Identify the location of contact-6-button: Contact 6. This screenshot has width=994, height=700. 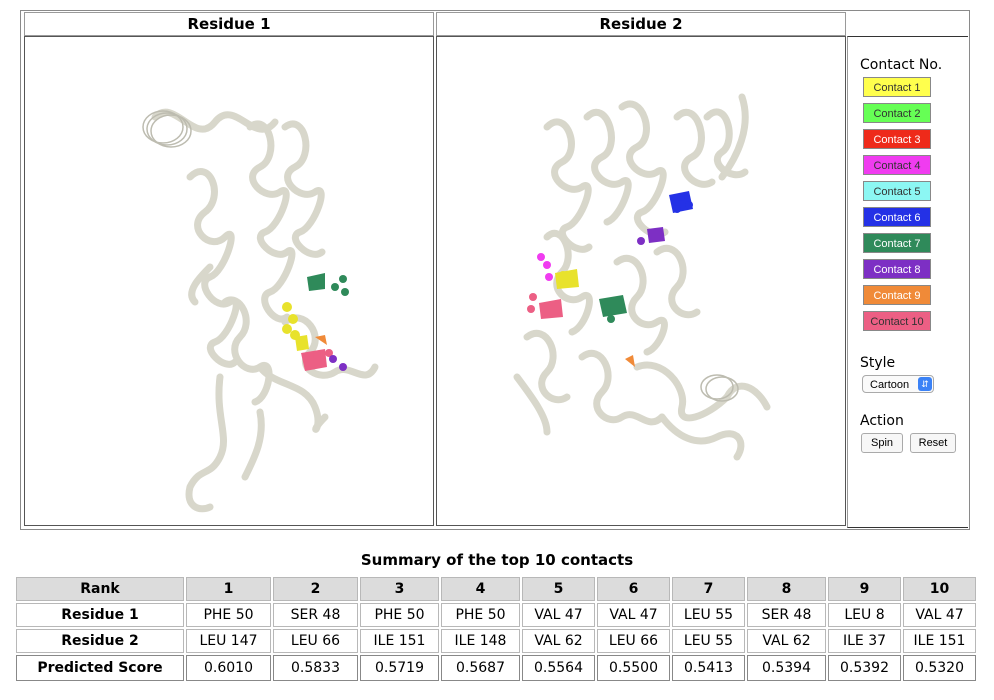
(897, 217).